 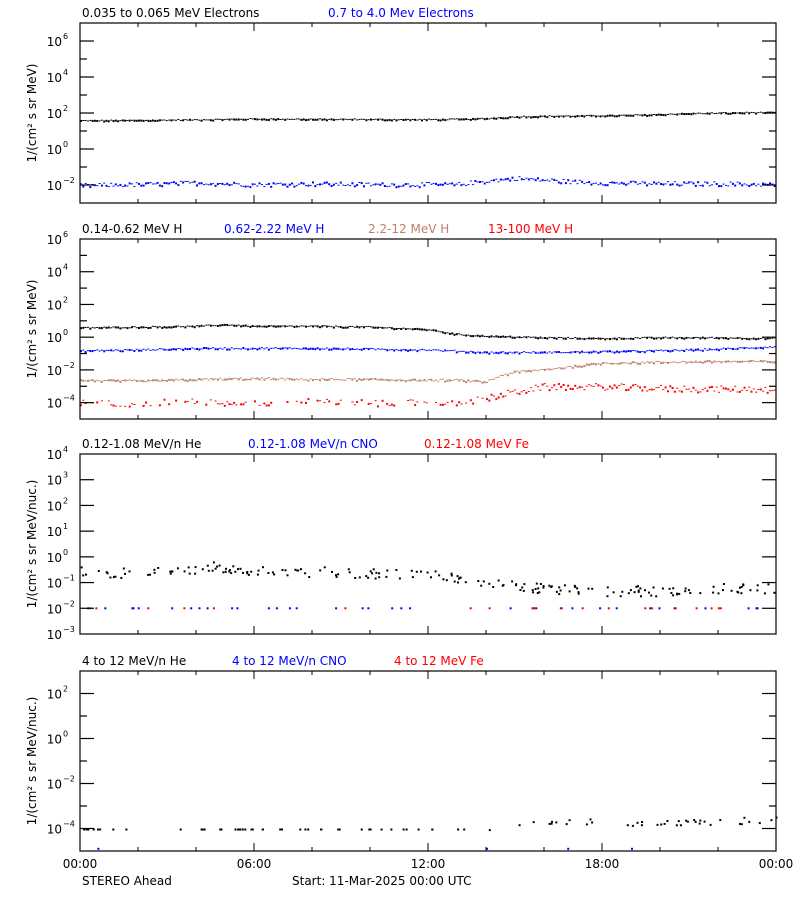 What do you see at coordinates (476, 444) in the screenshot?
I see `legend-label: 0.12-1.08 MeV Fe` at bounding box center [476, 444].